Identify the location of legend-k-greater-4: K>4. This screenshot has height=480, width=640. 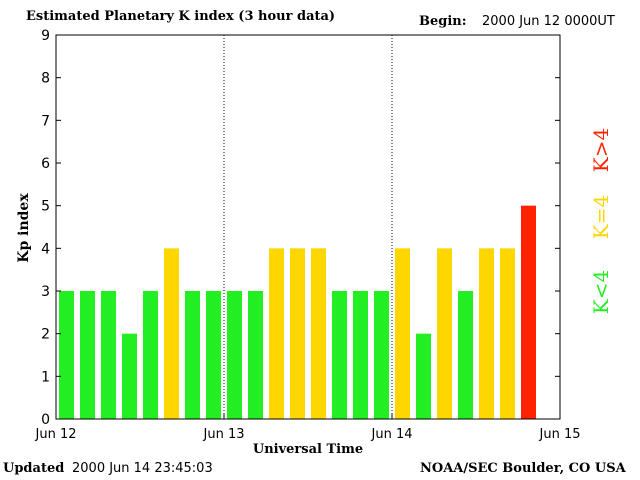
(601, 150).